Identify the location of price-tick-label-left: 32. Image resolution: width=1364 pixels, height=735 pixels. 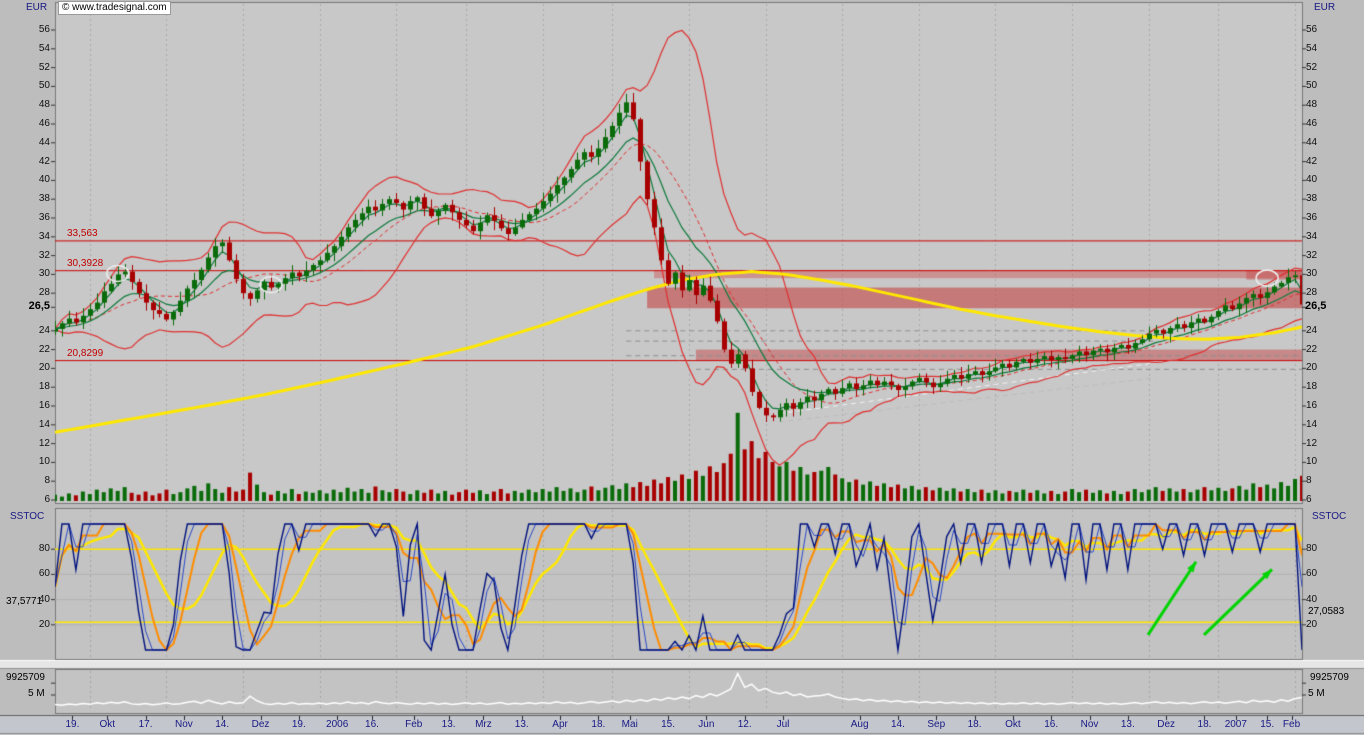
(44, 255).